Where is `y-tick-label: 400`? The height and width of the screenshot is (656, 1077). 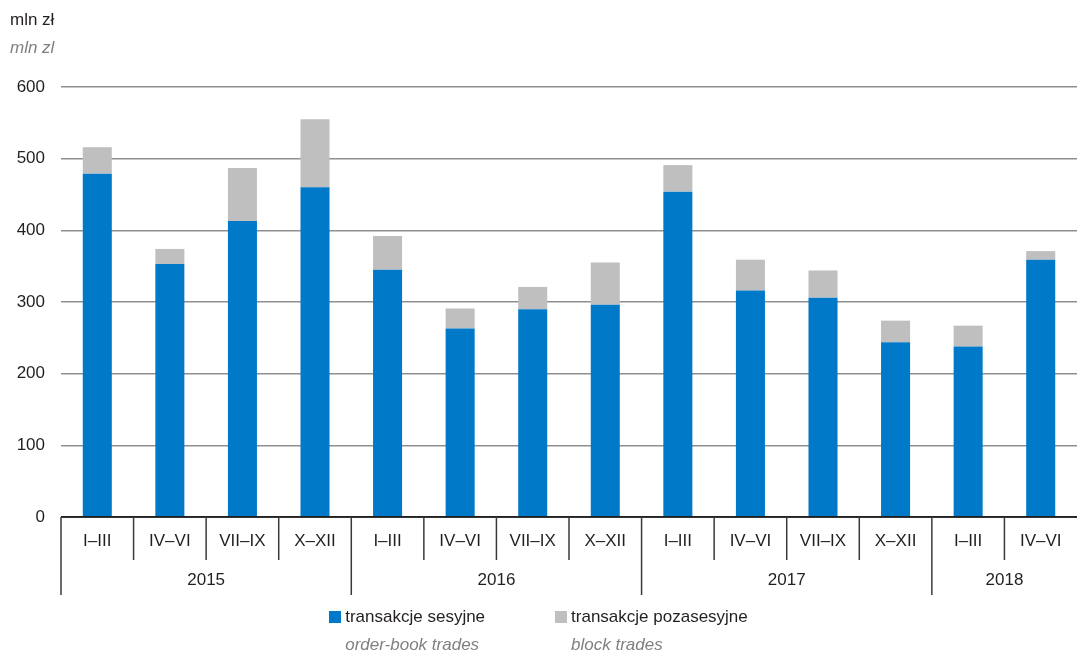
y-tick-label: 400 is located at coordinates (30, 230).